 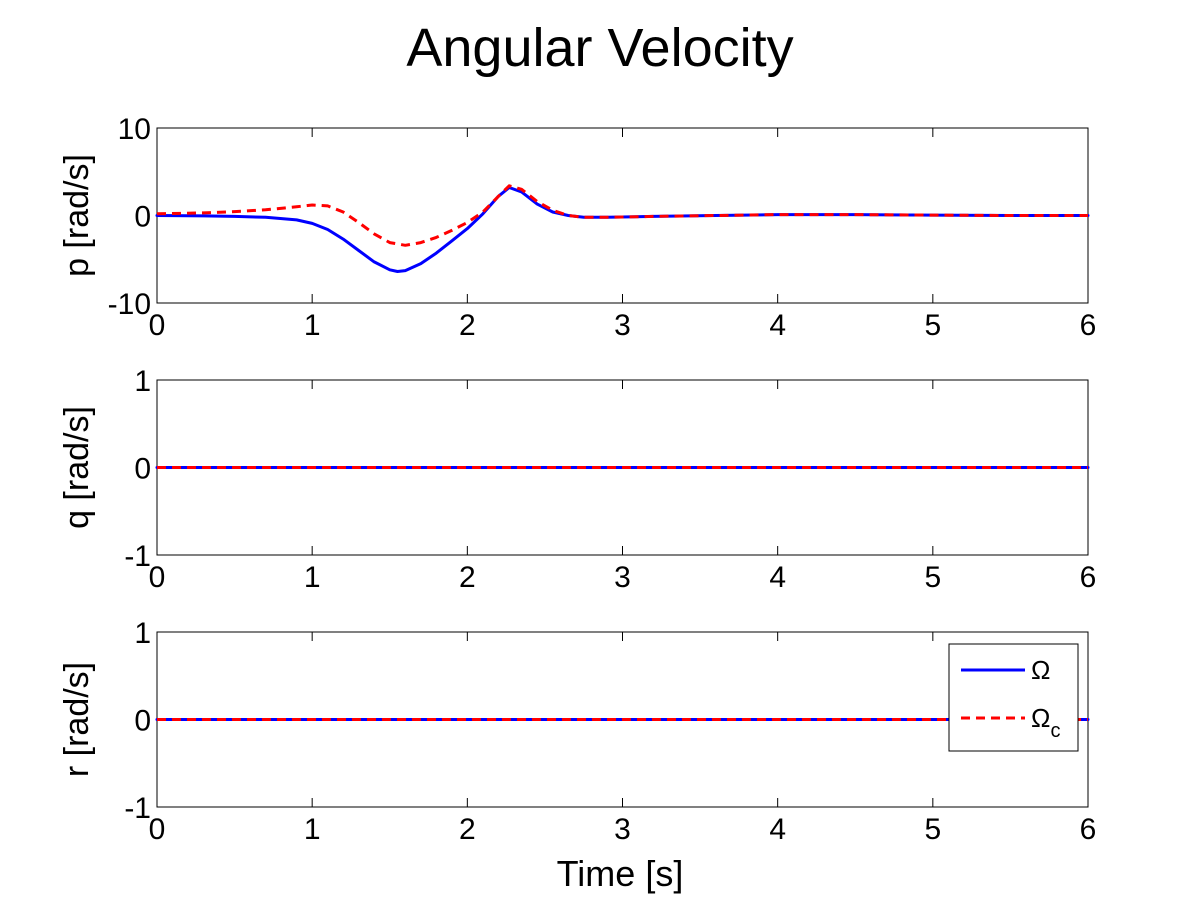 What do you see at coordinates (134, 129) in the screenshot?
I see `y-tick-label: 10` at bounding box center [134, 129].